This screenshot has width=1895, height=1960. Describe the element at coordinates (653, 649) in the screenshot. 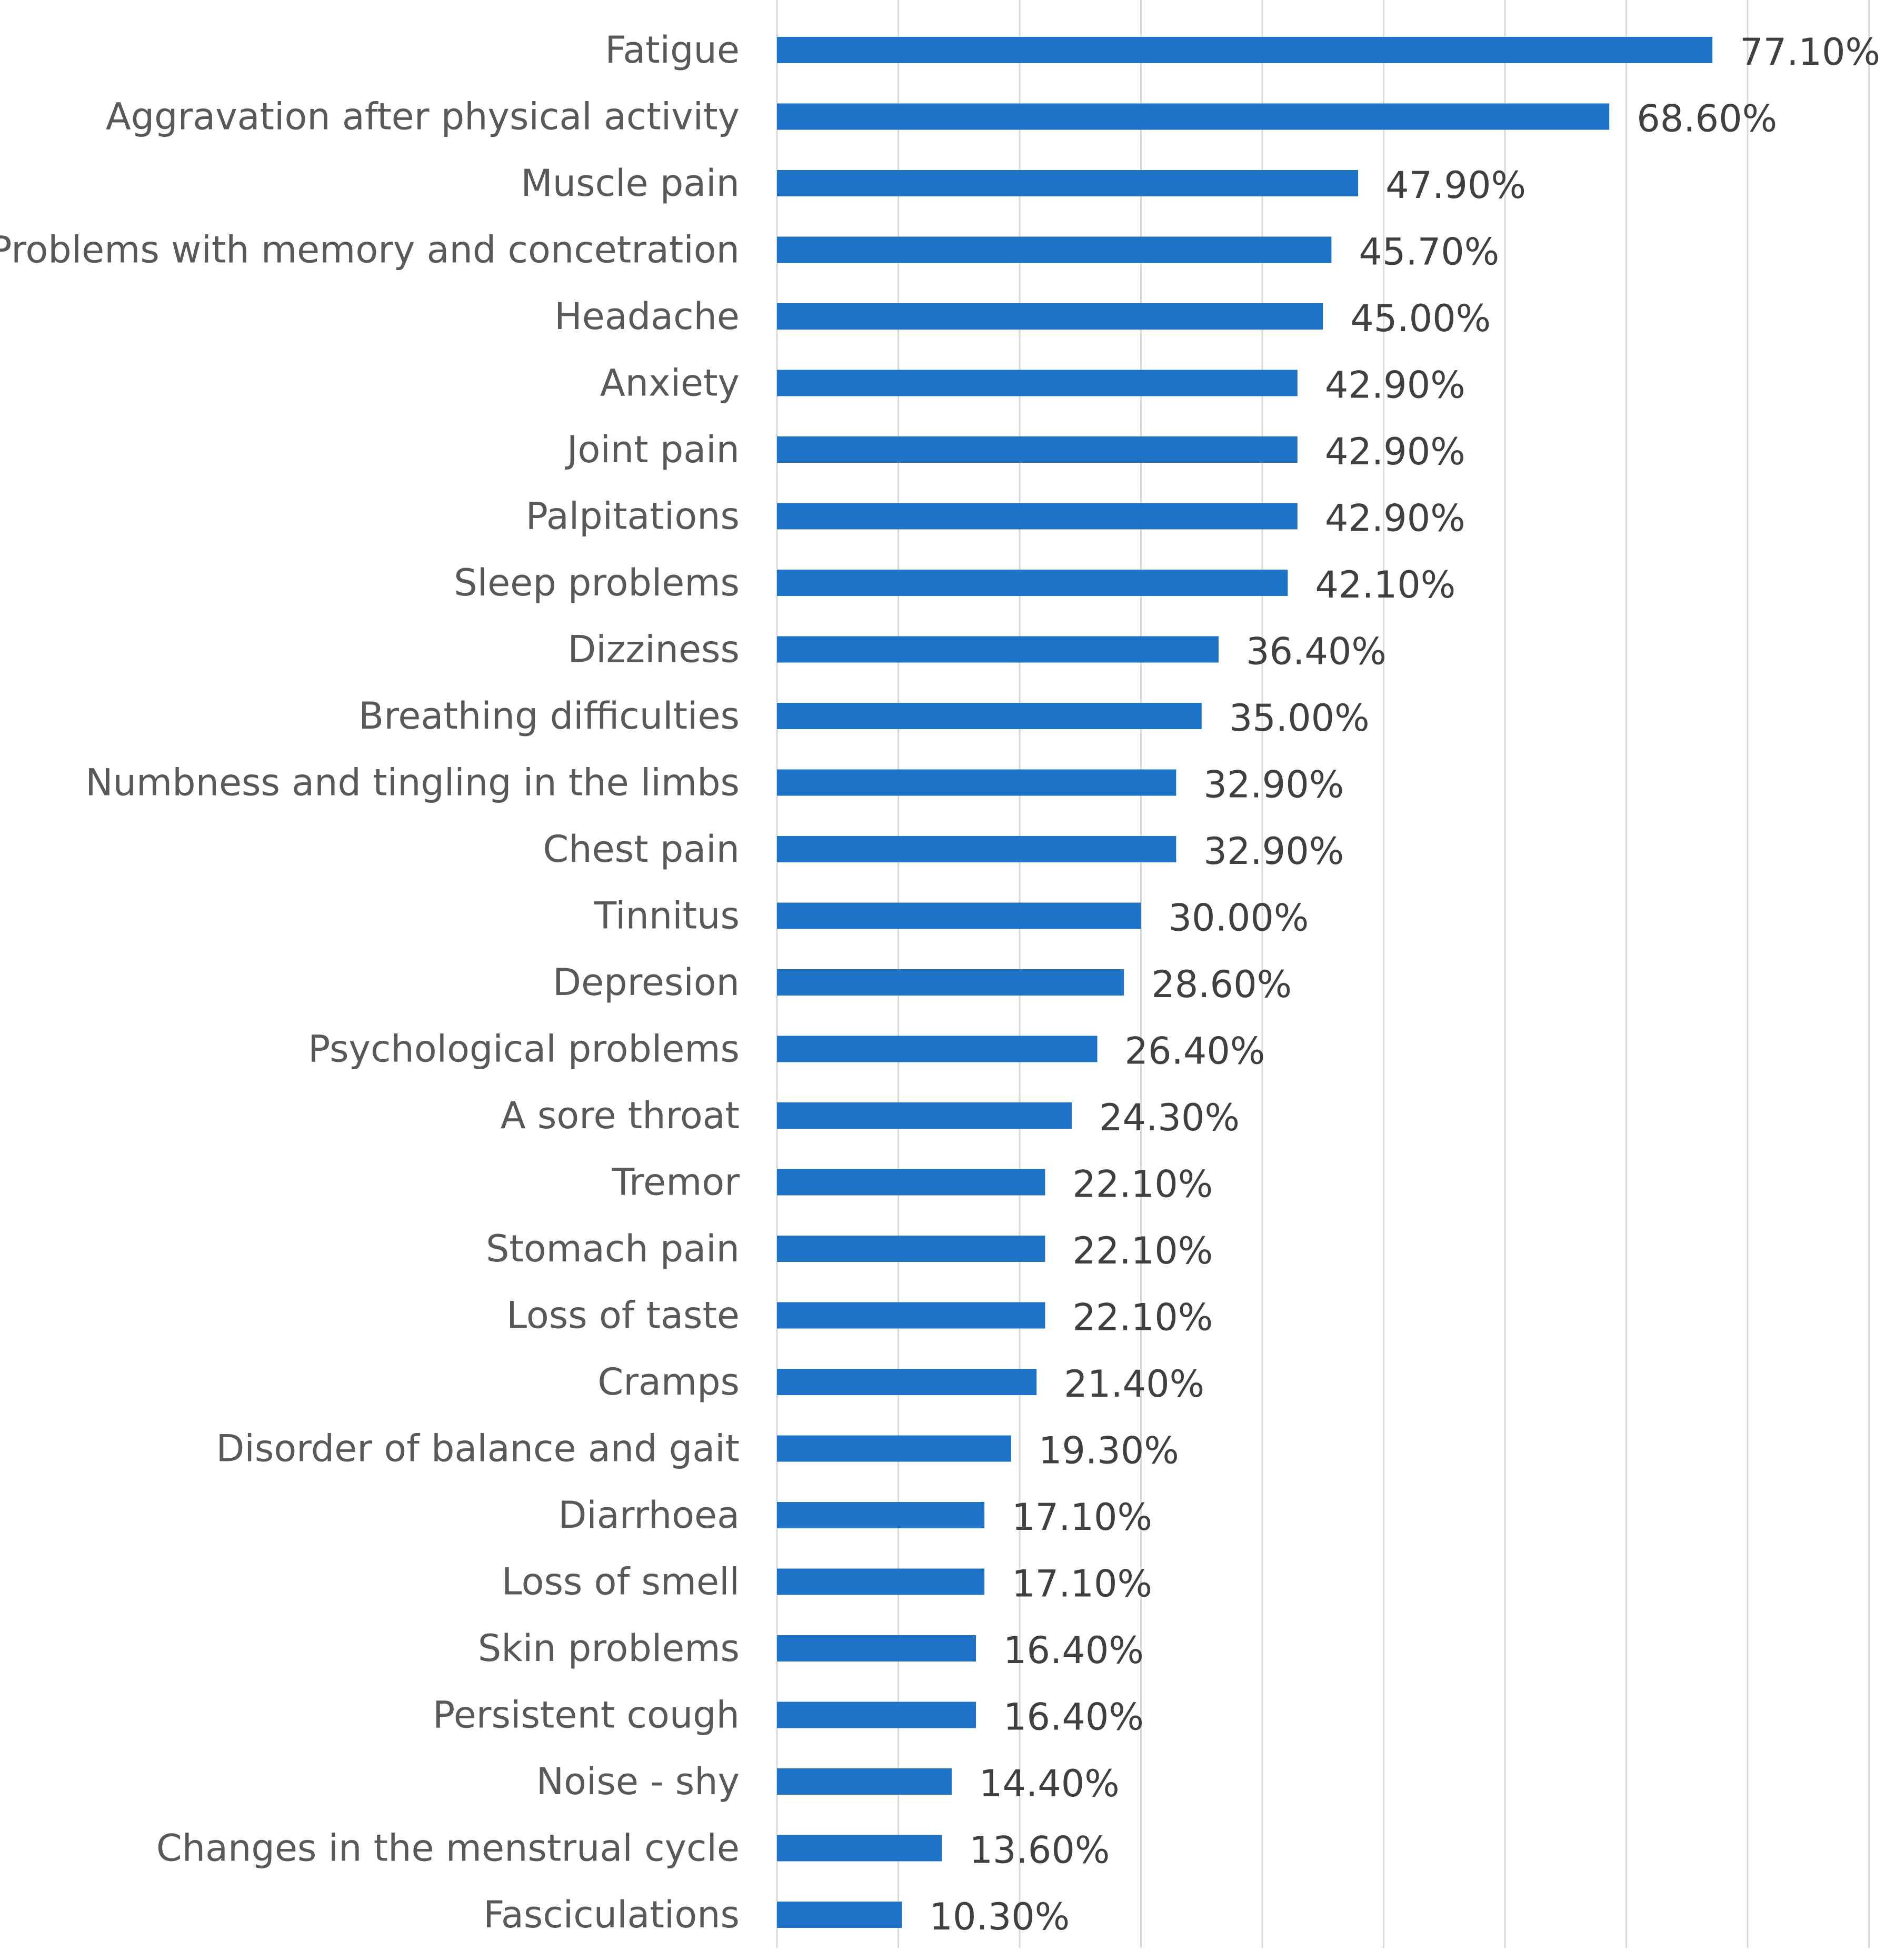

I see `category-label: Dizziness` at that location.